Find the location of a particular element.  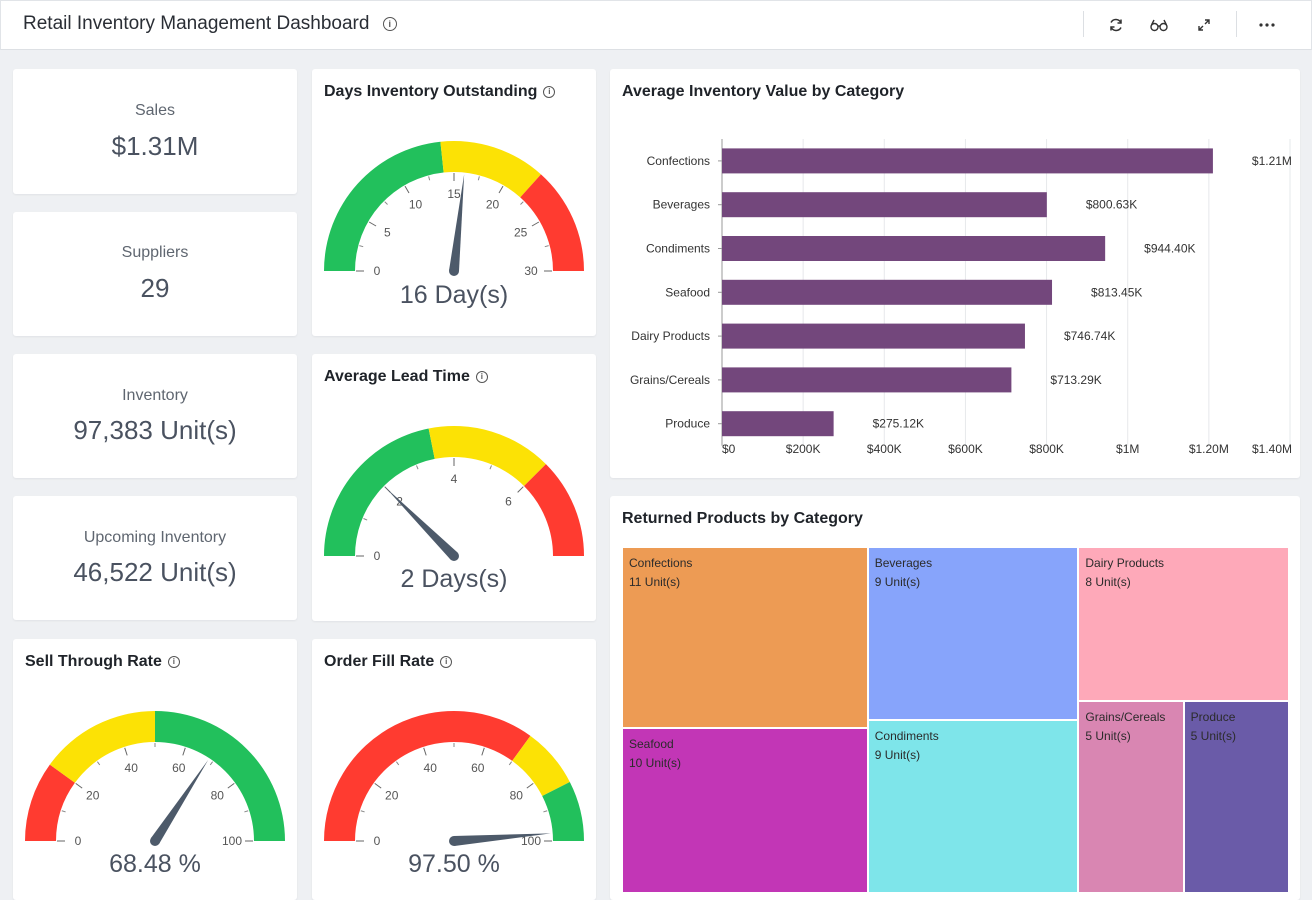

y-tick-label: Grains/Cereals is located at coordinates (670, 380).